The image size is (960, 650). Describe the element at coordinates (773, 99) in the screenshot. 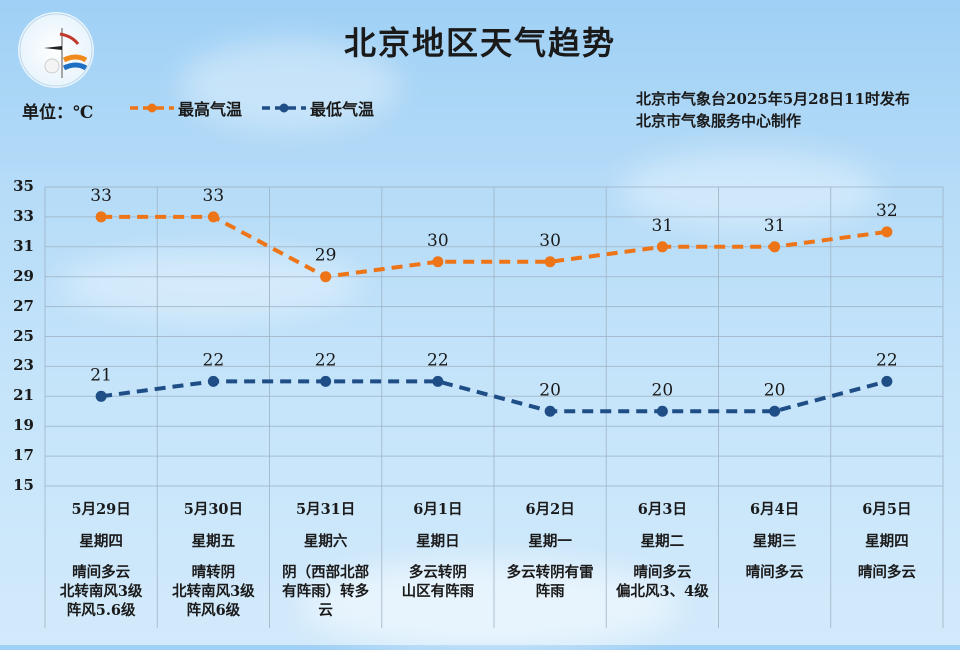

I see `issuer-text: 北京市气象台2025年5月28日11时发布` at that location.